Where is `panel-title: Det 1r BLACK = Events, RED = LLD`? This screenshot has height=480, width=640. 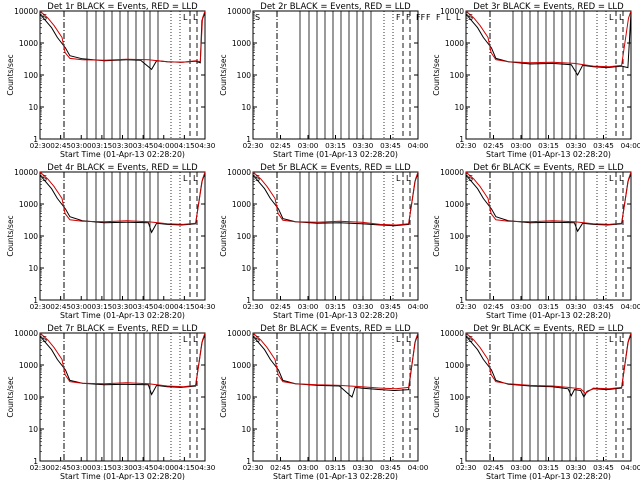 panel-title: Det 1r BLACK = Events, RED = LLD is located at coordinates (122, 7).